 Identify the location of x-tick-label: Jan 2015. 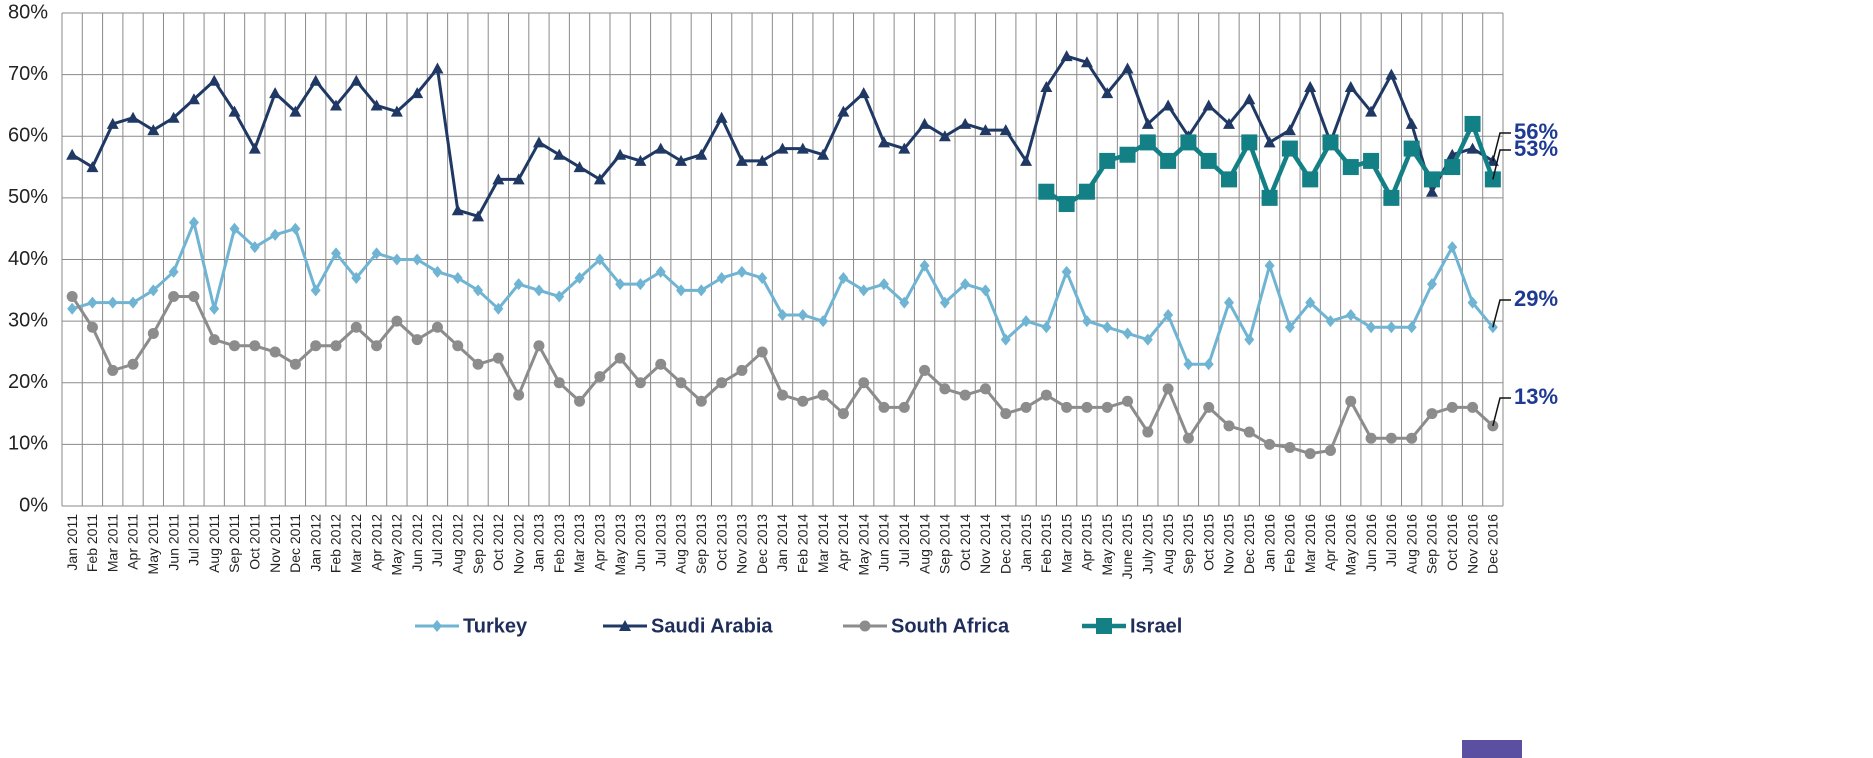
(1026, 543).